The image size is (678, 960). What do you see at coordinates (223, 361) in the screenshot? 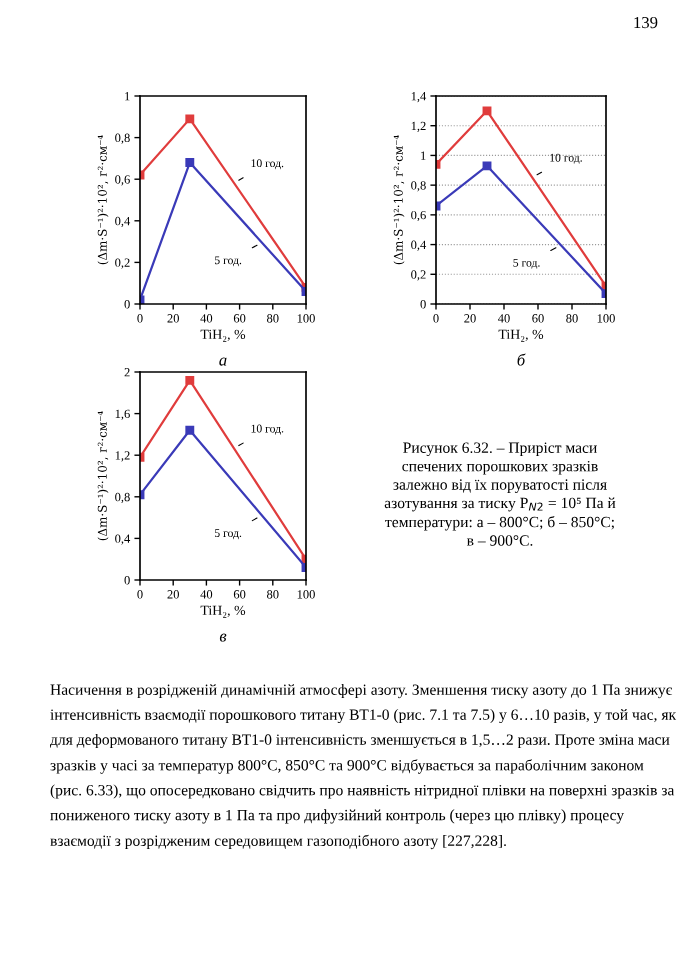
I see `text: а` at bounding box center [223, 361].